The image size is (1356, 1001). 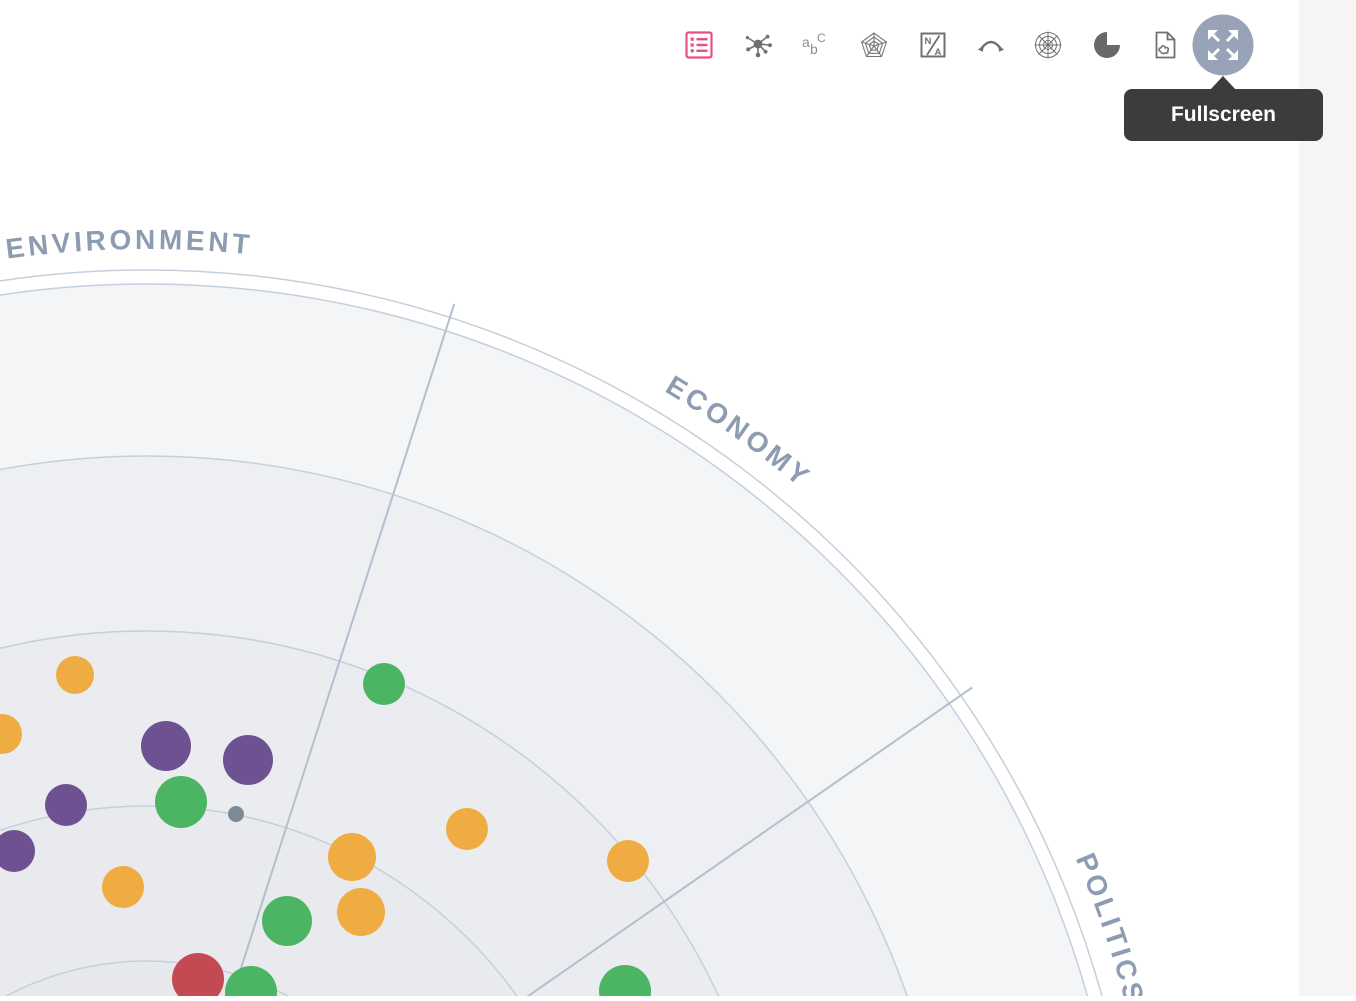 I want to click on svg-text: N, so click(x=928, y=41).